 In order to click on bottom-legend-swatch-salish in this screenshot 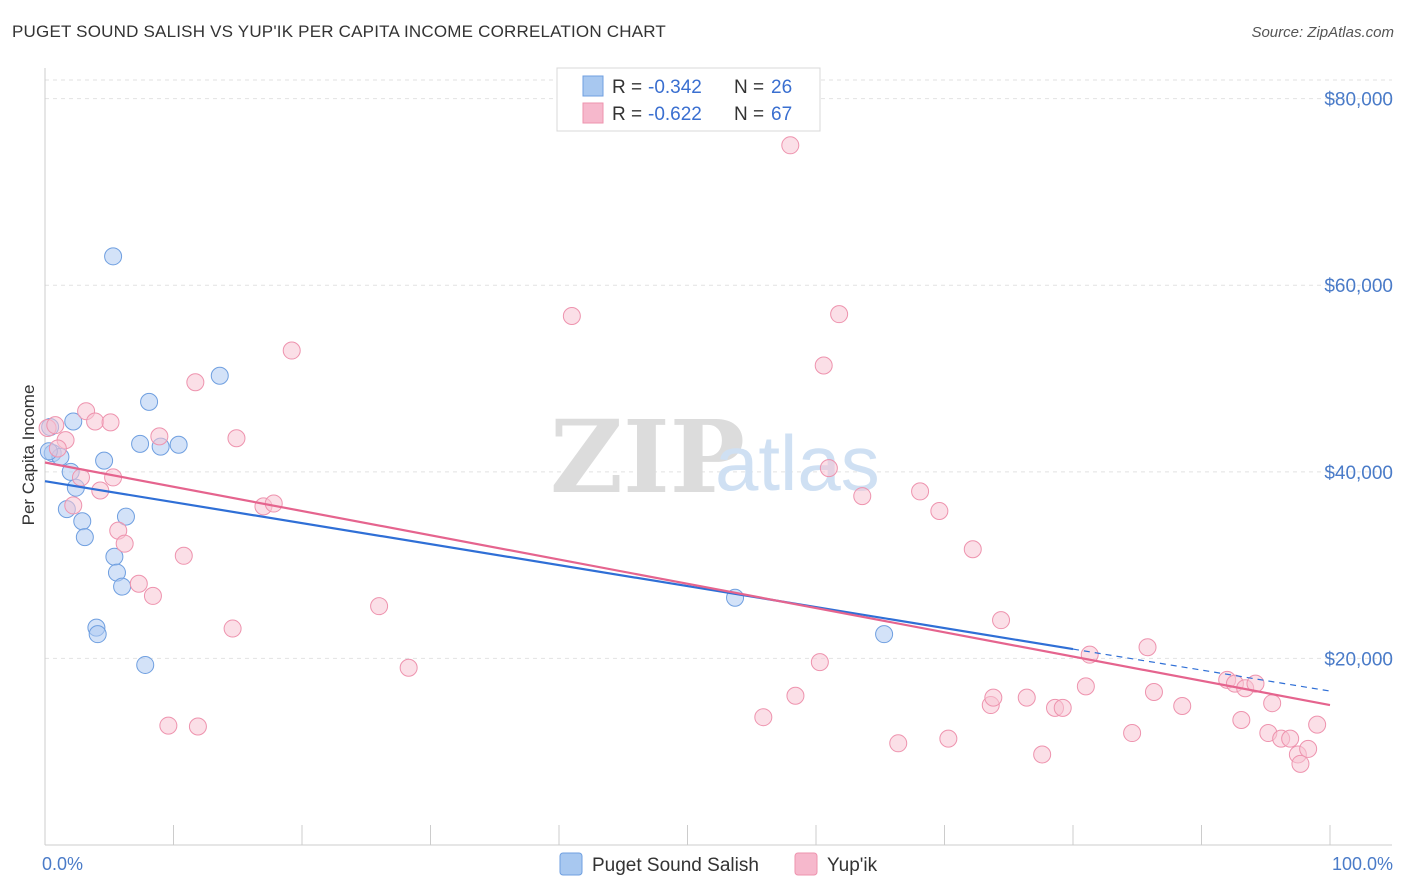, I will do `click(571, 864)`.